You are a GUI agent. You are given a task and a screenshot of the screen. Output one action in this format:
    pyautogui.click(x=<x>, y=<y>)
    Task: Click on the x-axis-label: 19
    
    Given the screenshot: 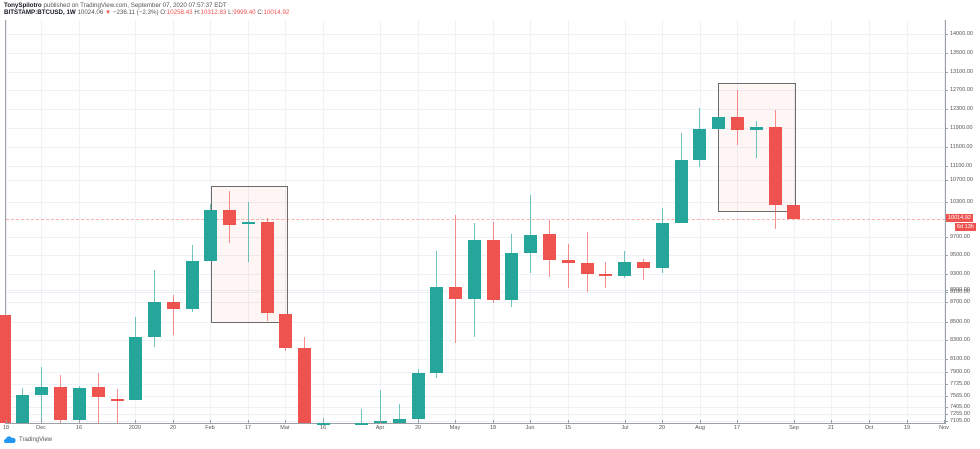 What is the action you would take?
    pyautogui.click(x=907, y=428)
    